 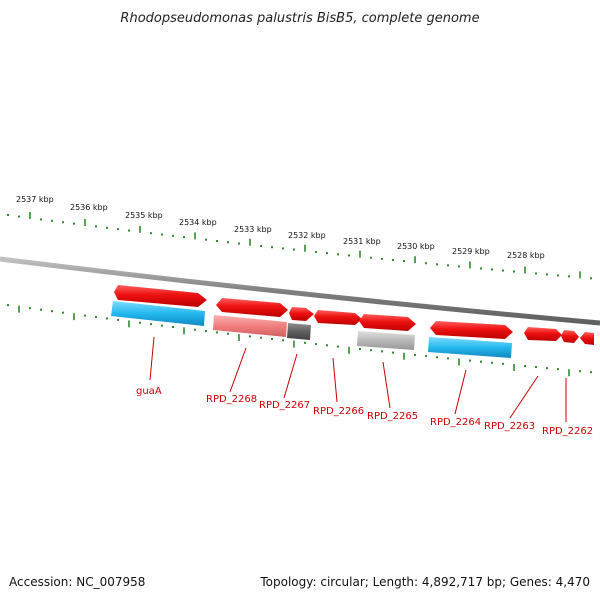 I want to click on cds-features, so click(x=311, y=329).